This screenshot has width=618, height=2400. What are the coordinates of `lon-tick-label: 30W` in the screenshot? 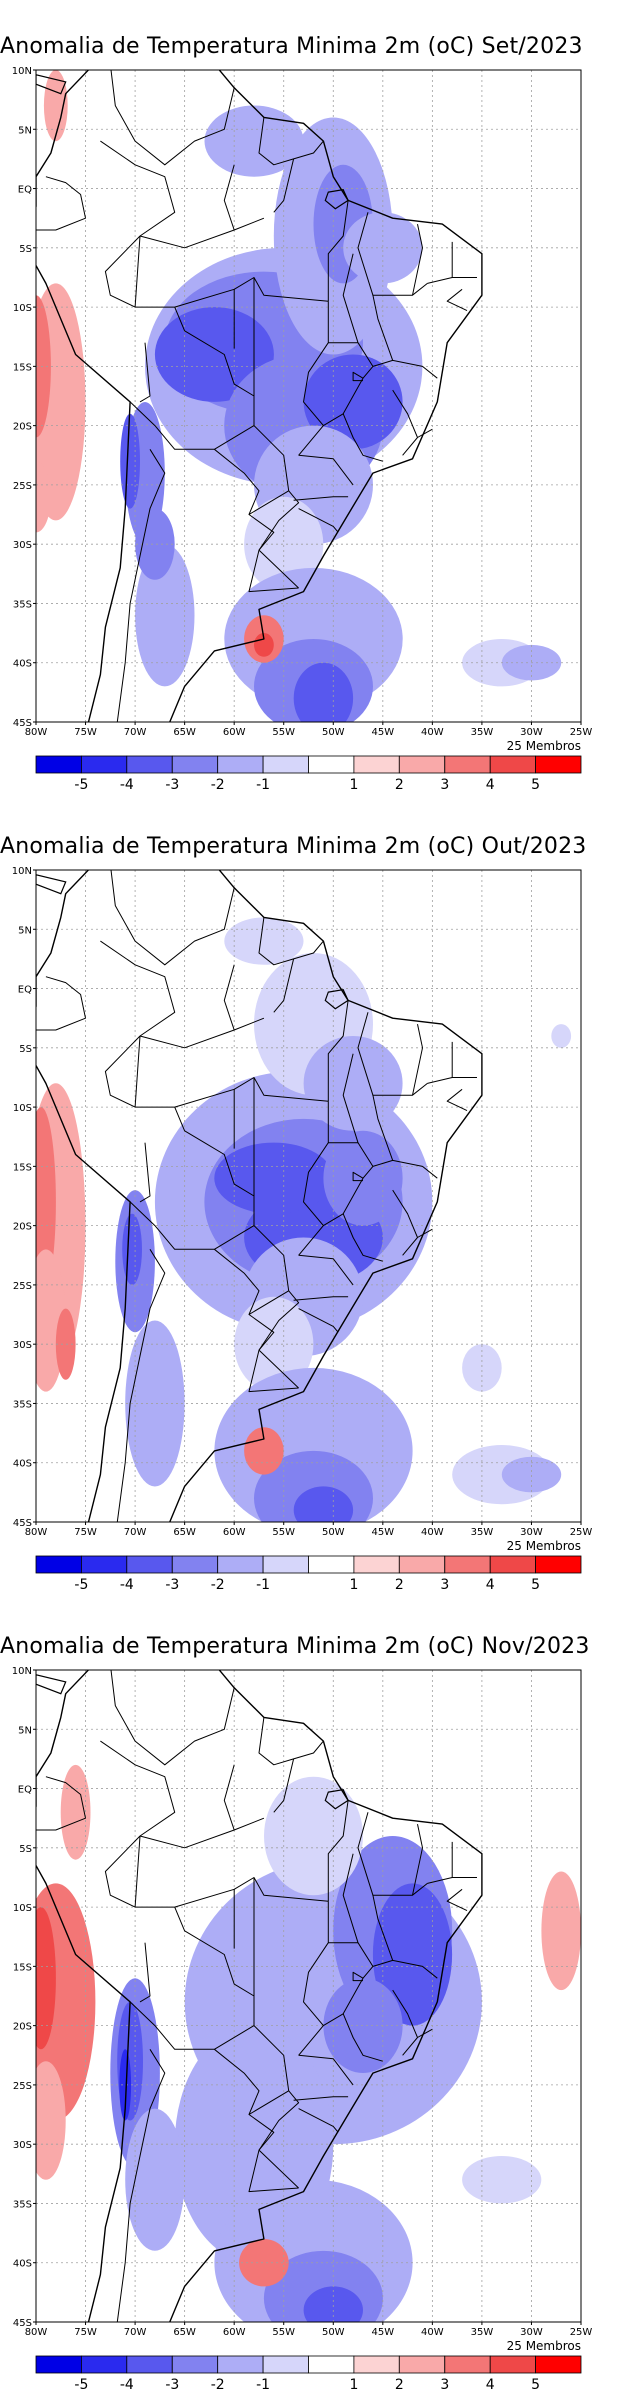 It's located at (531, 732).